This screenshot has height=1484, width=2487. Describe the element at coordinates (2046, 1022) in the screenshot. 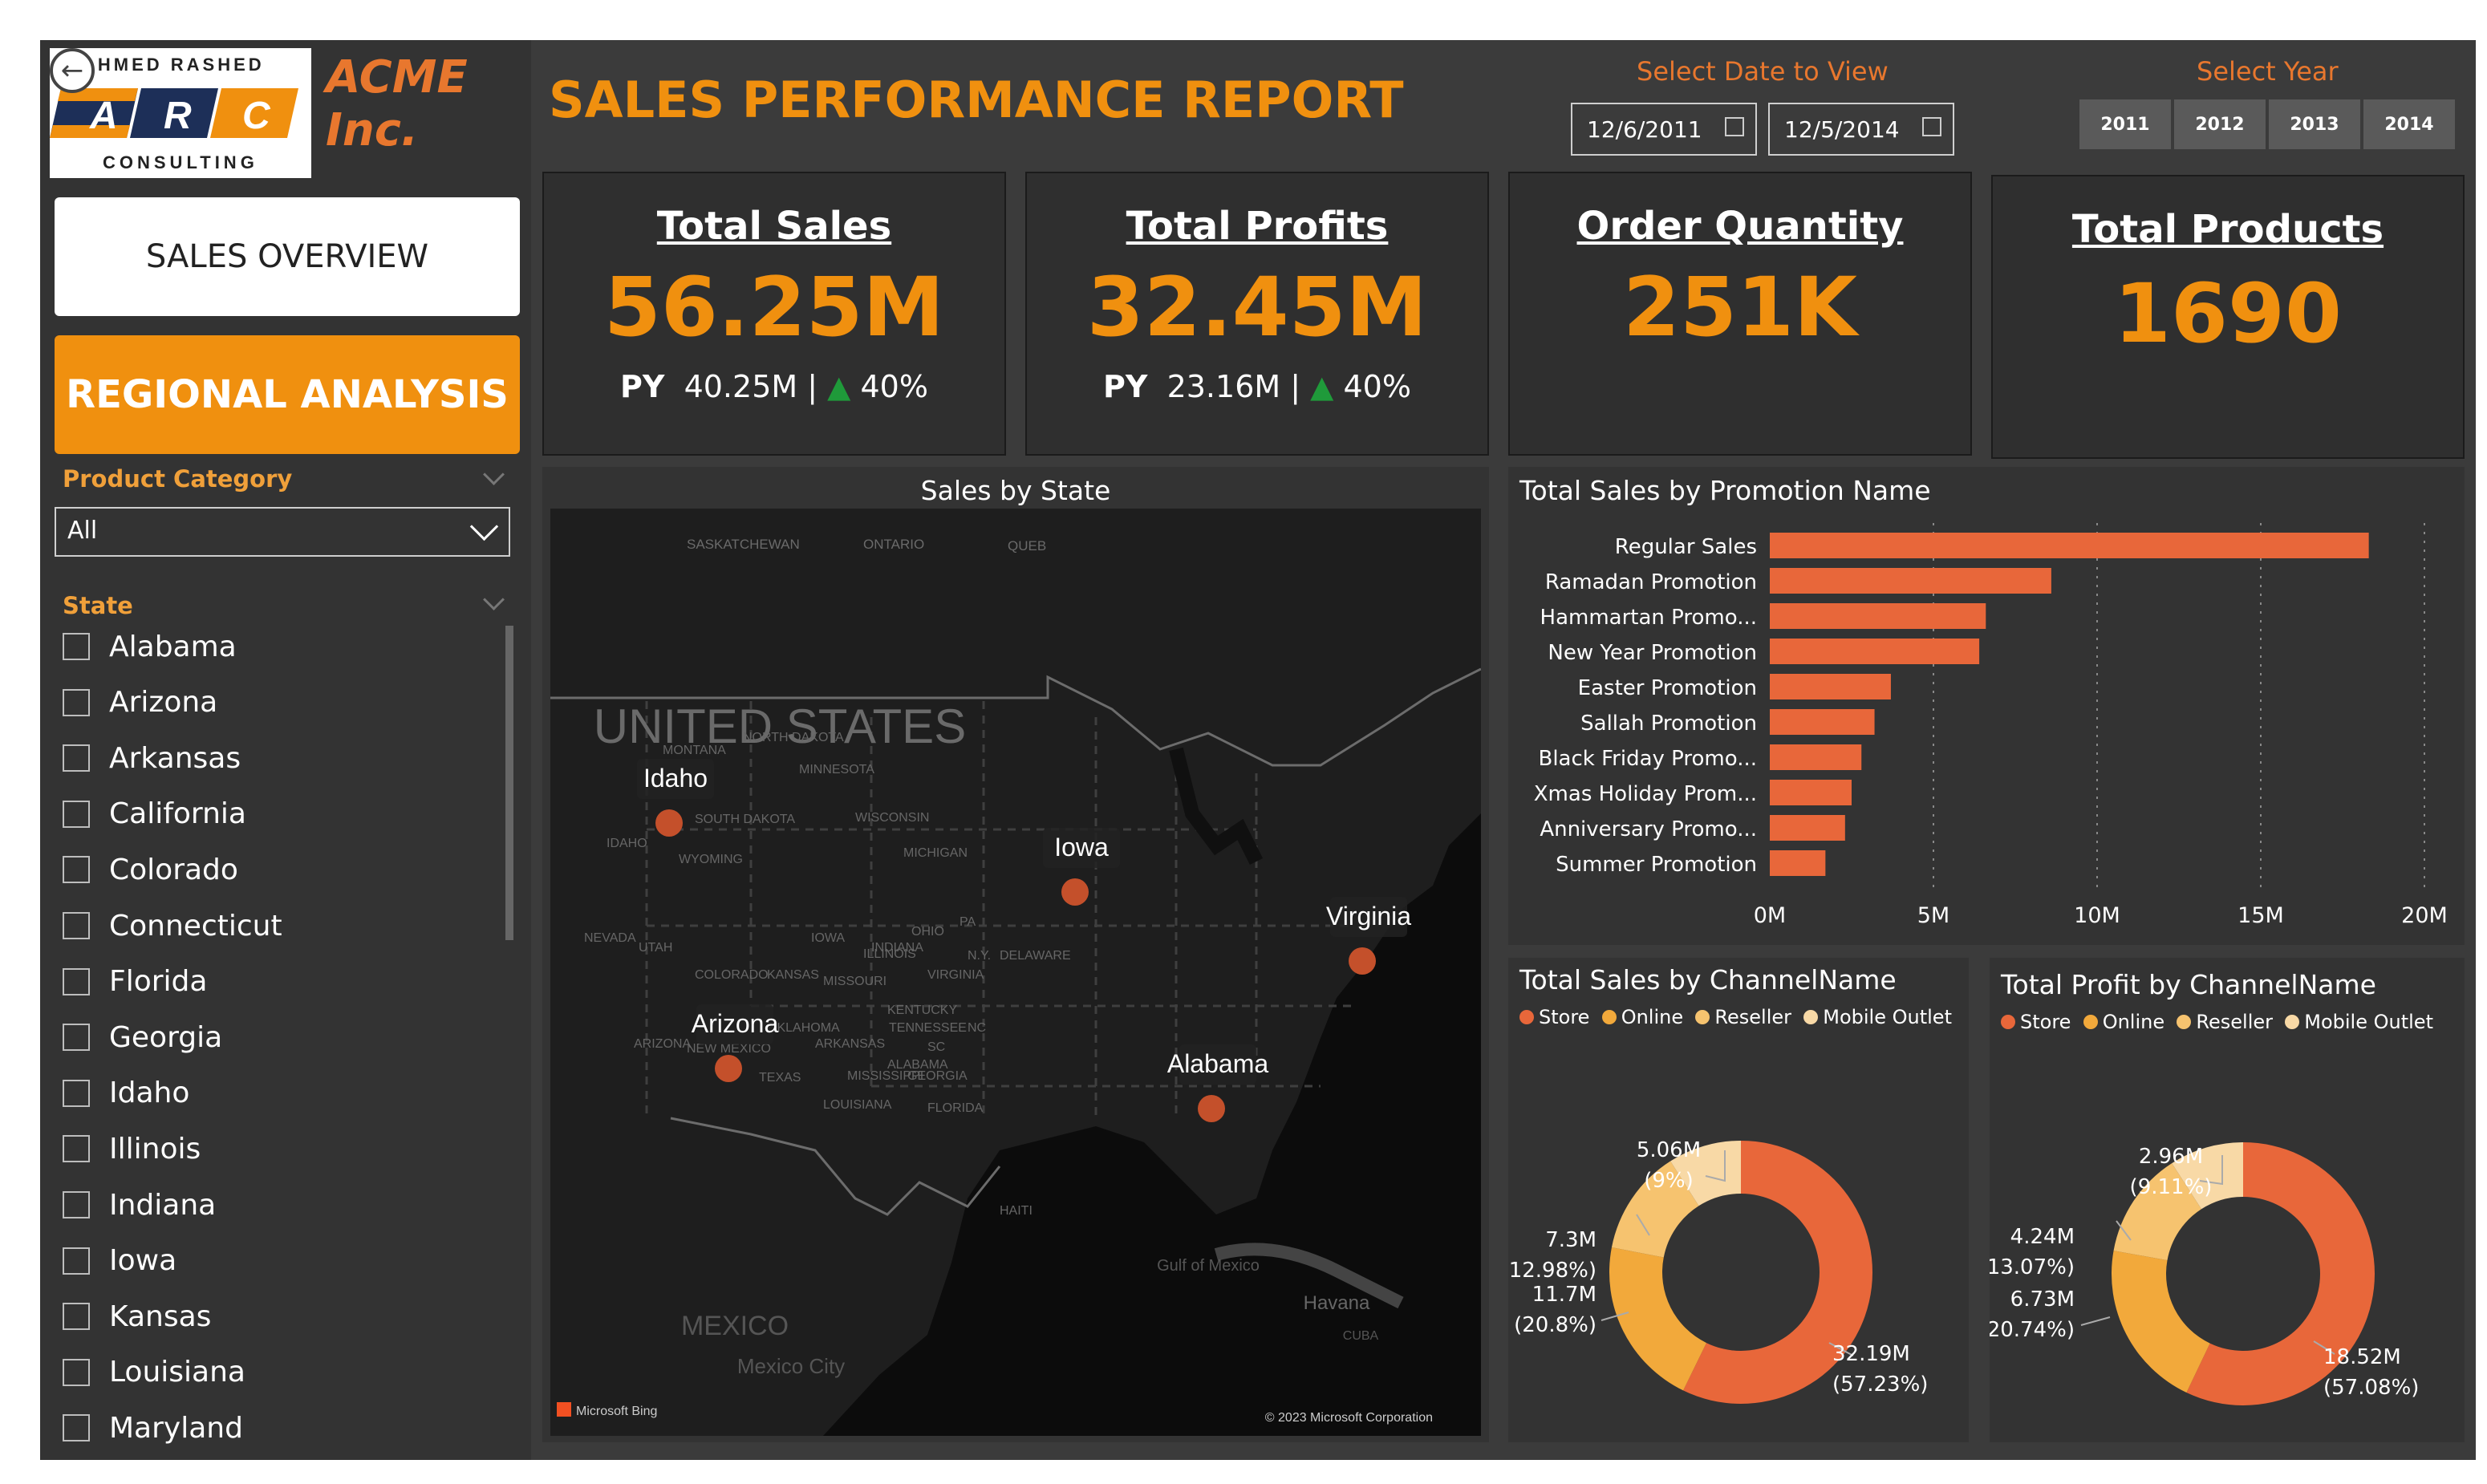

I see `legend-store: Store` at that location.